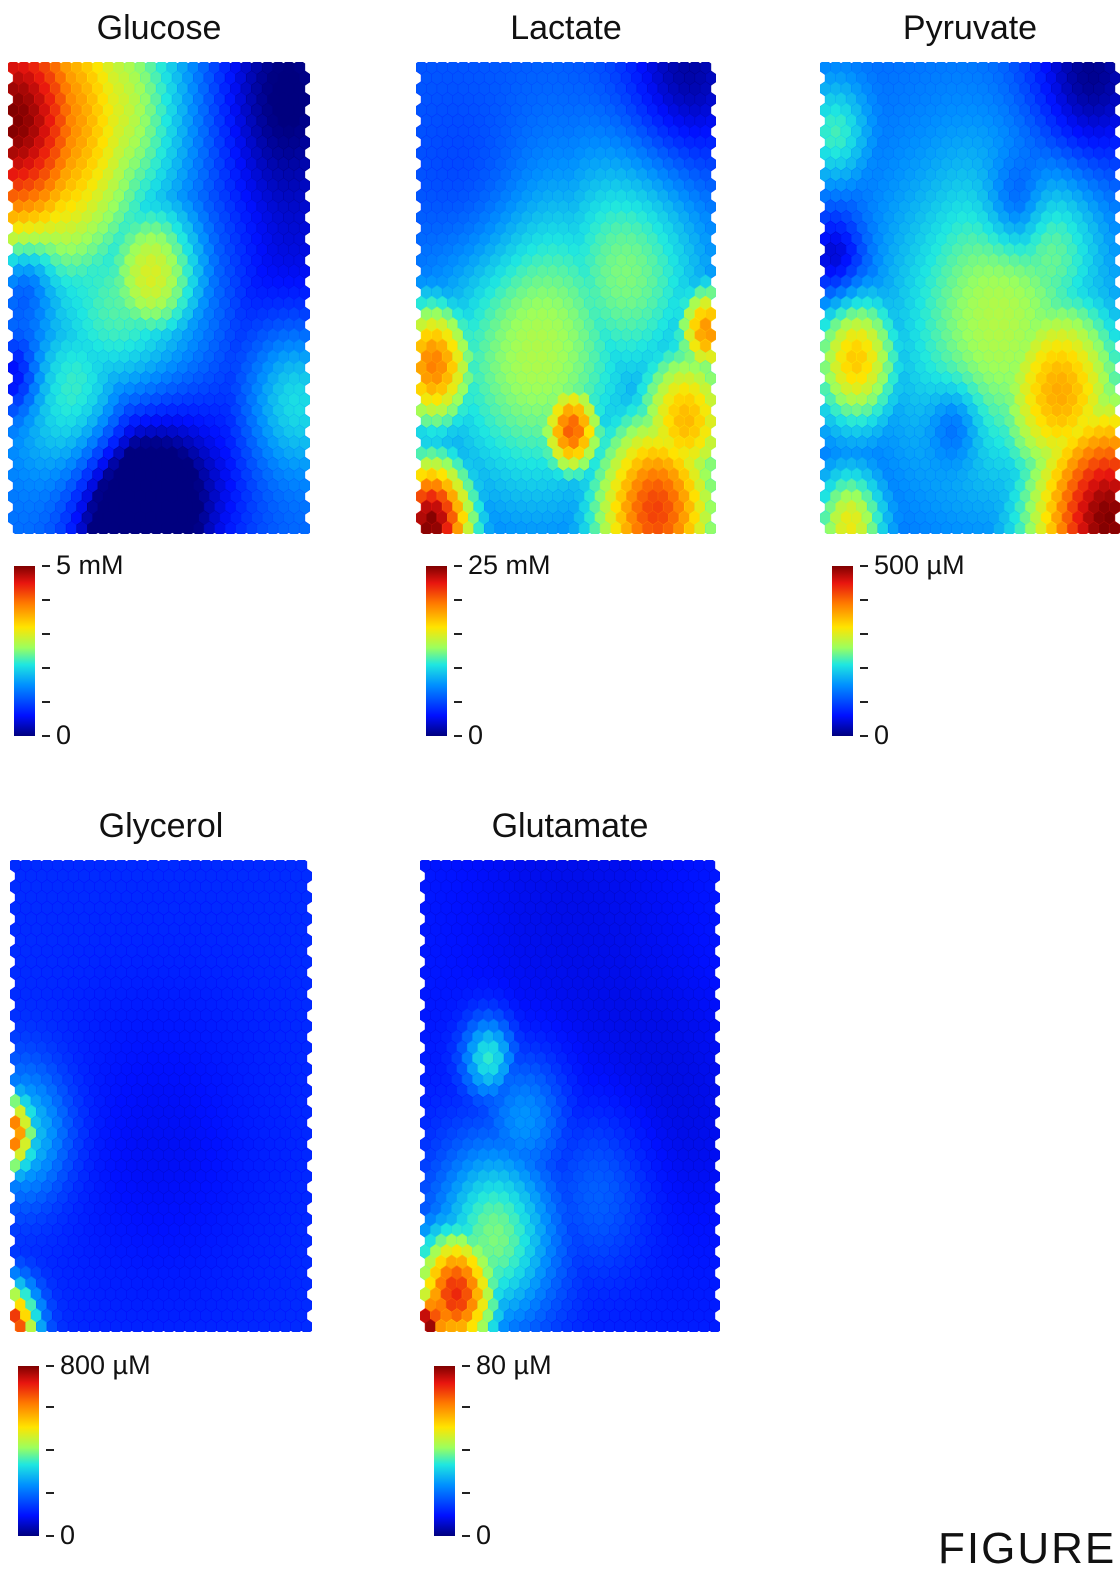 The image size is (1120, 1574). What do you see at coordinates (159, 28) in the screenshot?
I see `panel-title: Glucose` at bounding box center [159, 28].